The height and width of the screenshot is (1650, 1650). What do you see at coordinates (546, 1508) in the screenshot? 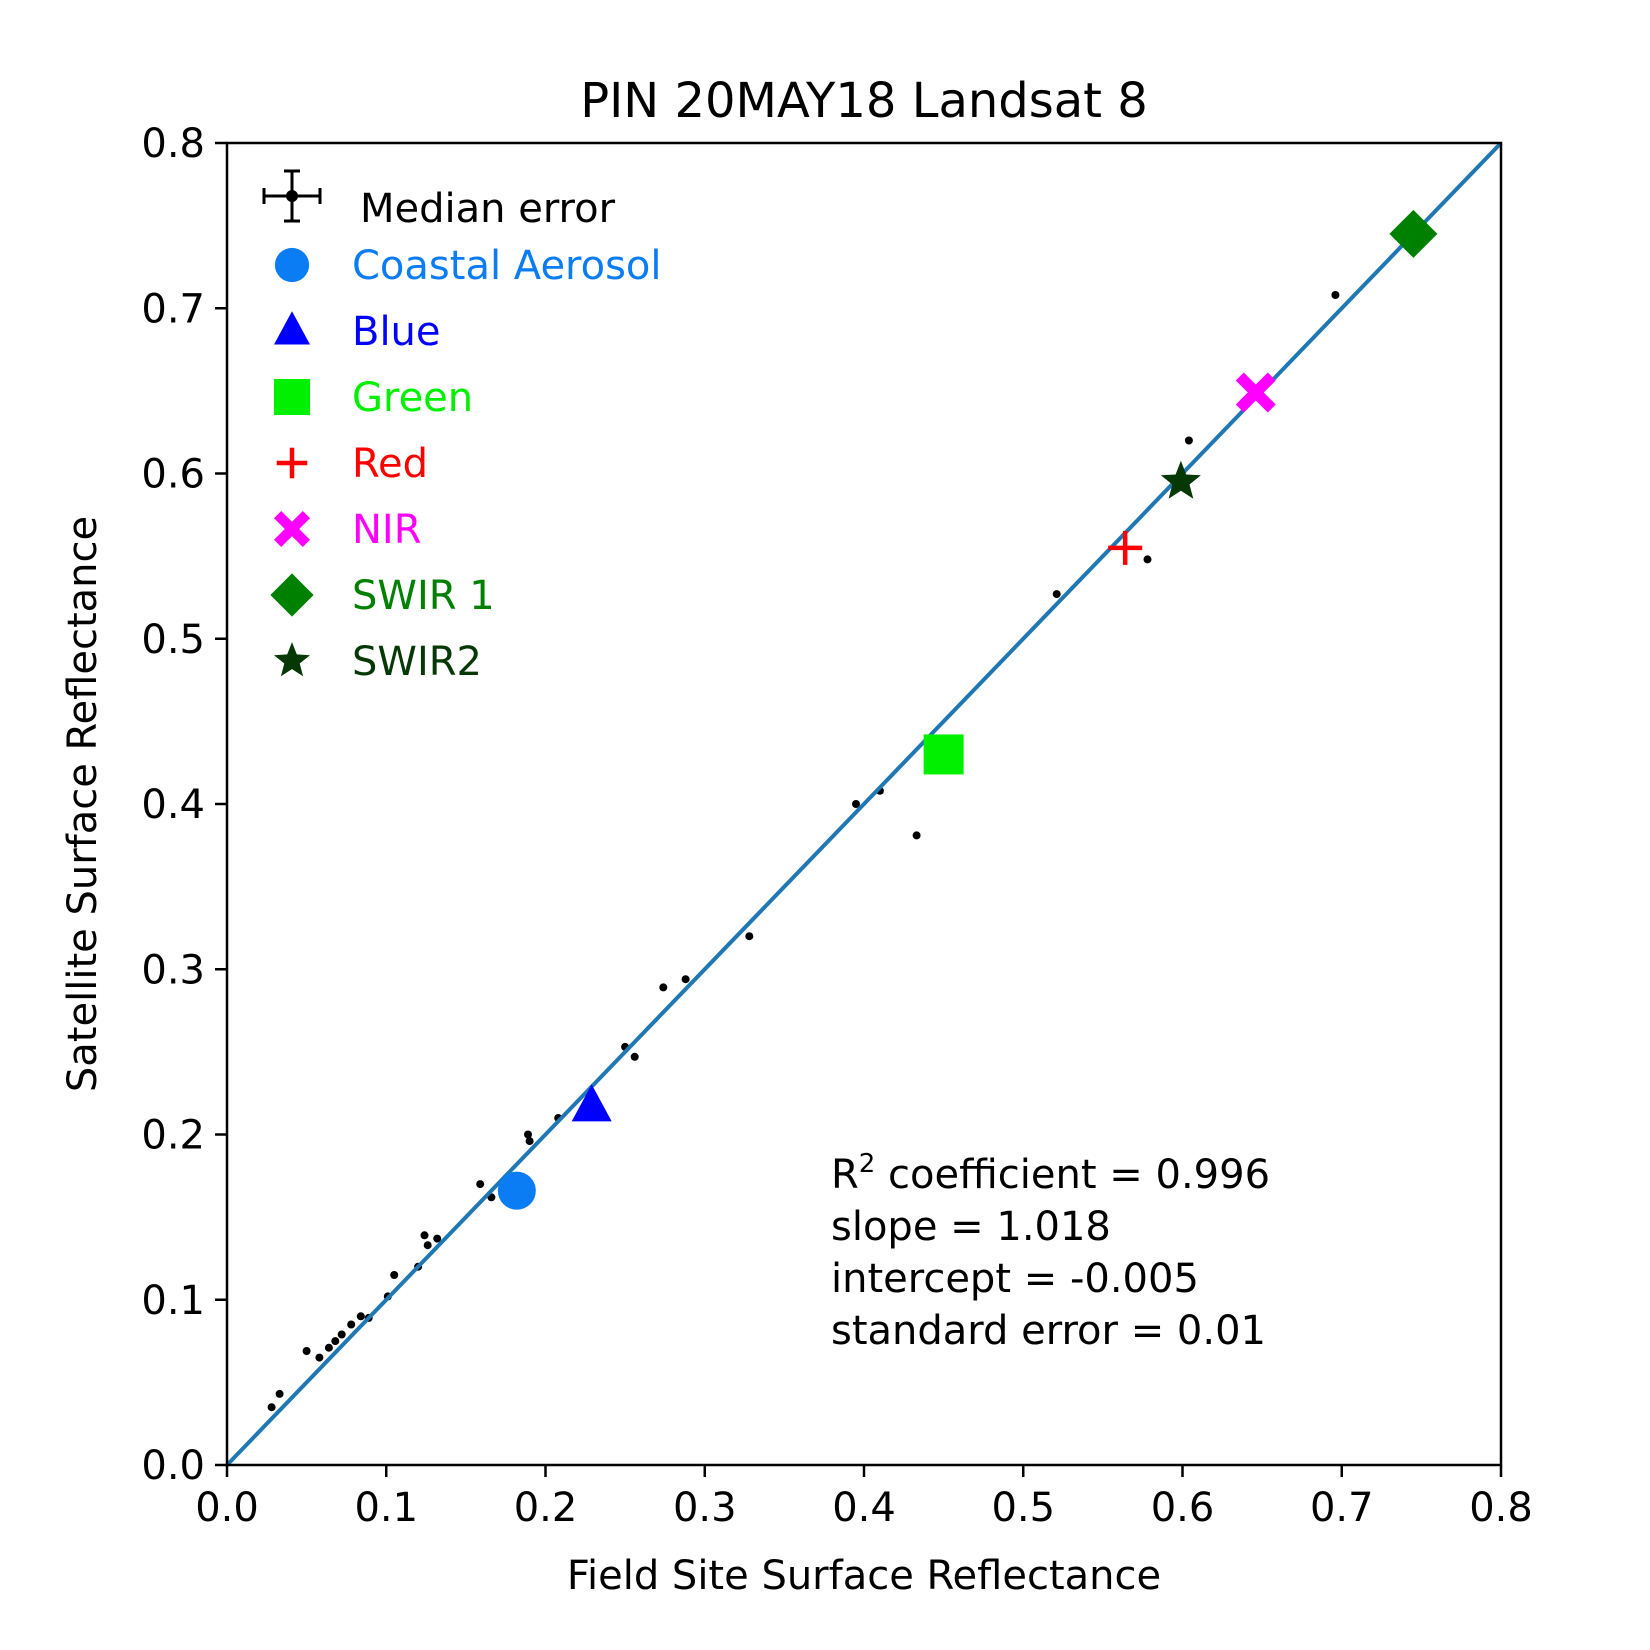
I see `x-tick-label-2: 0.2` at bounding box center [546, 1508].